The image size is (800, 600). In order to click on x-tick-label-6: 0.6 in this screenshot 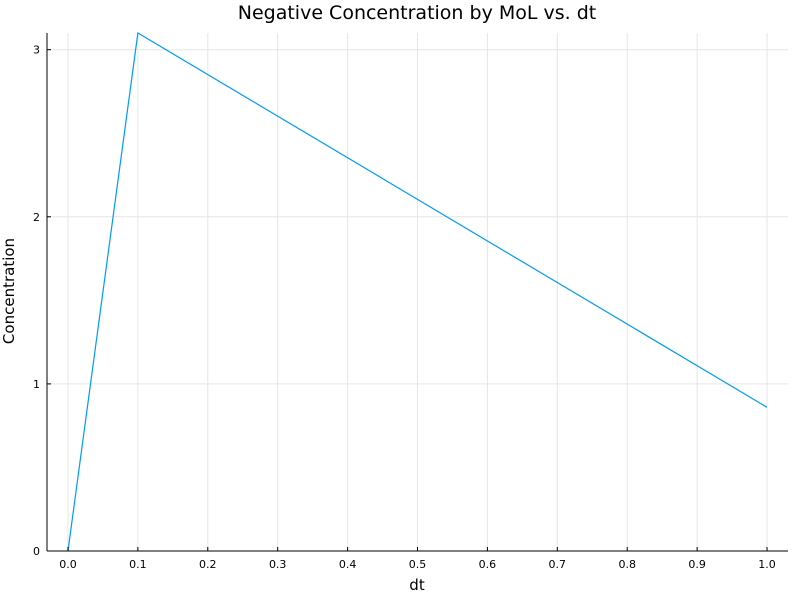, I will do `click(488, 564)`.